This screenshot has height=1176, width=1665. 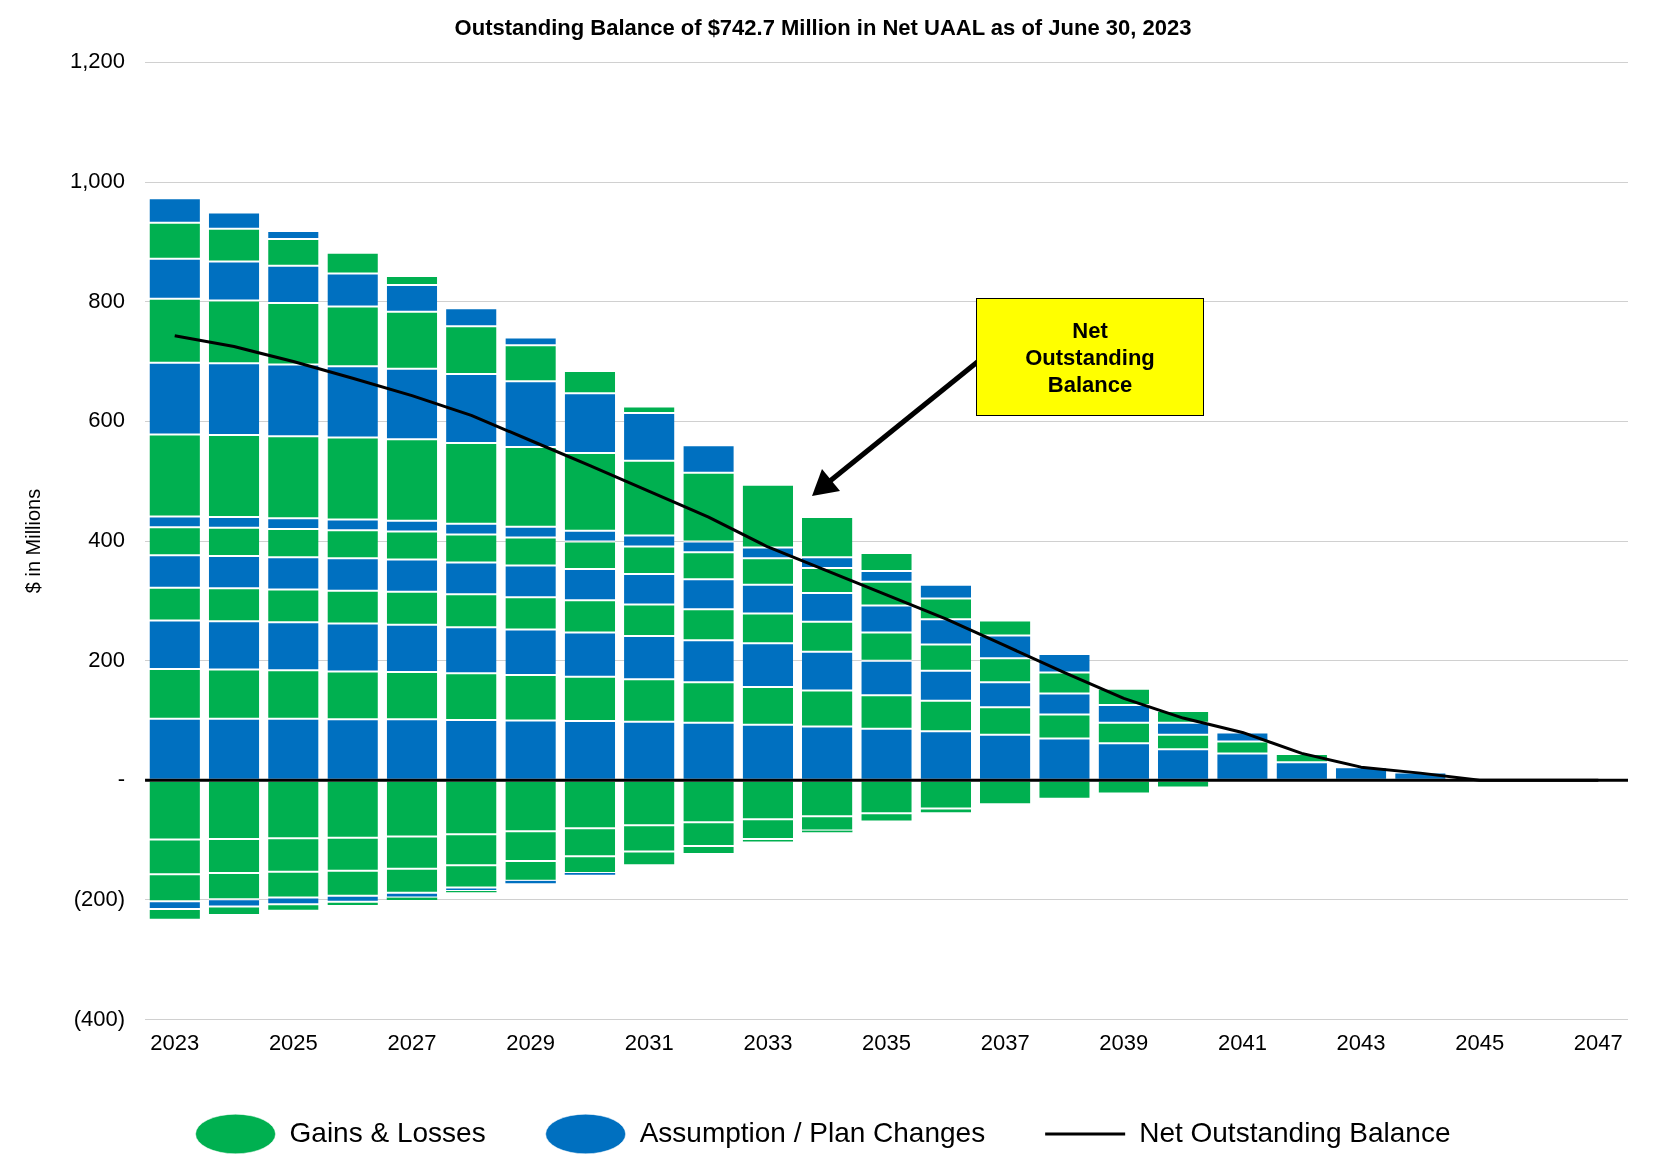 What do you see at coordinates (1242, 1042) in the screenshot?
I see `x-tick-label: 2041` at bounding box center [1242, 1042].